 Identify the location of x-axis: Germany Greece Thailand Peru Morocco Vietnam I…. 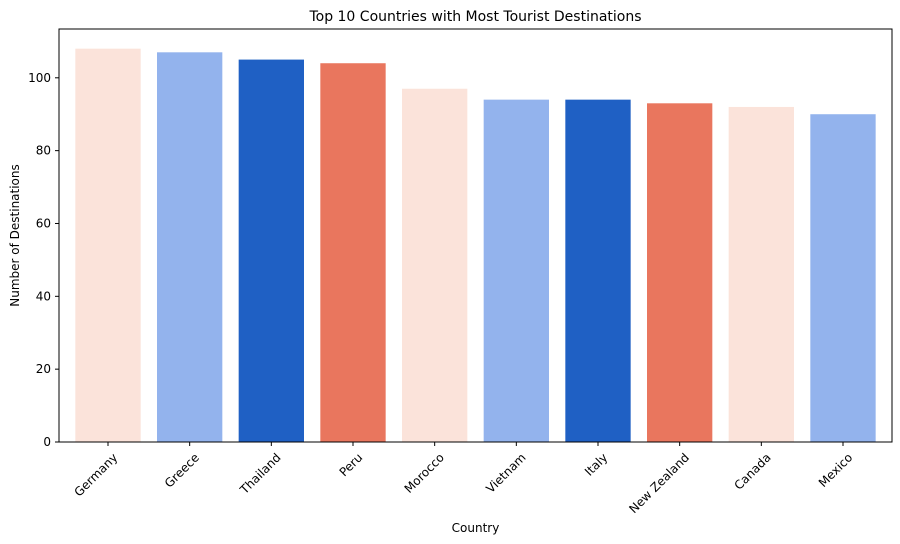
(463, 479).